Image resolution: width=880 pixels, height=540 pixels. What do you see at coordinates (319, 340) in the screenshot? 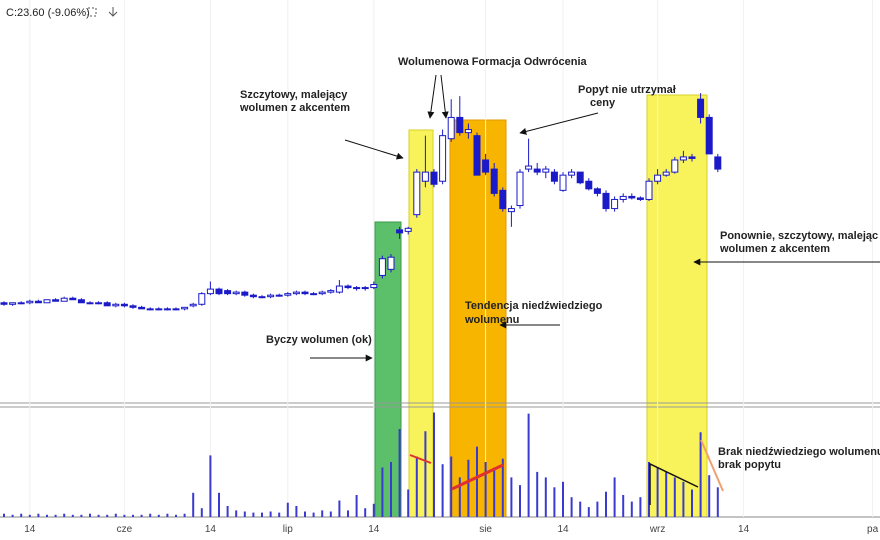
I see `annotation: Byczy wolumen (ok)` at bounding box center [319, 340].